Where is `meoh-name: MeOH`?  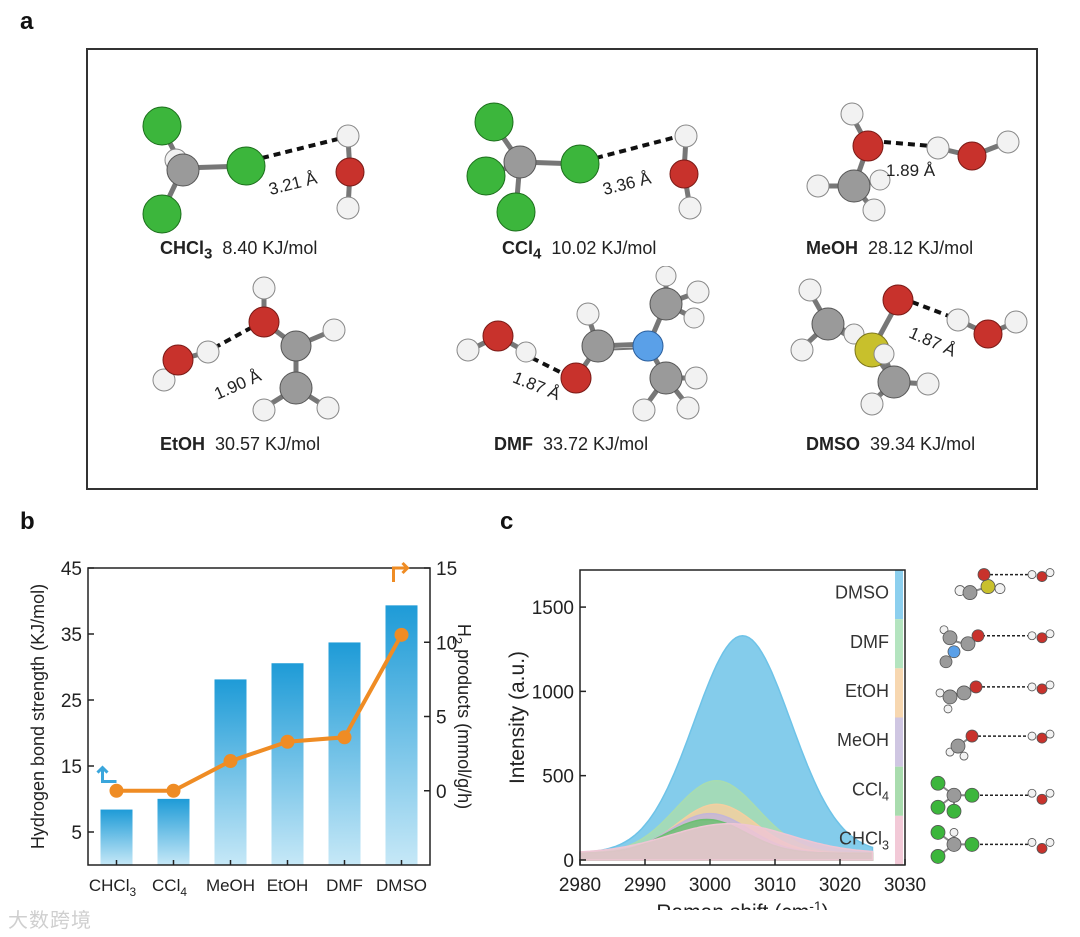
meoh-name: MeOH is located at coordinates (832, 248).